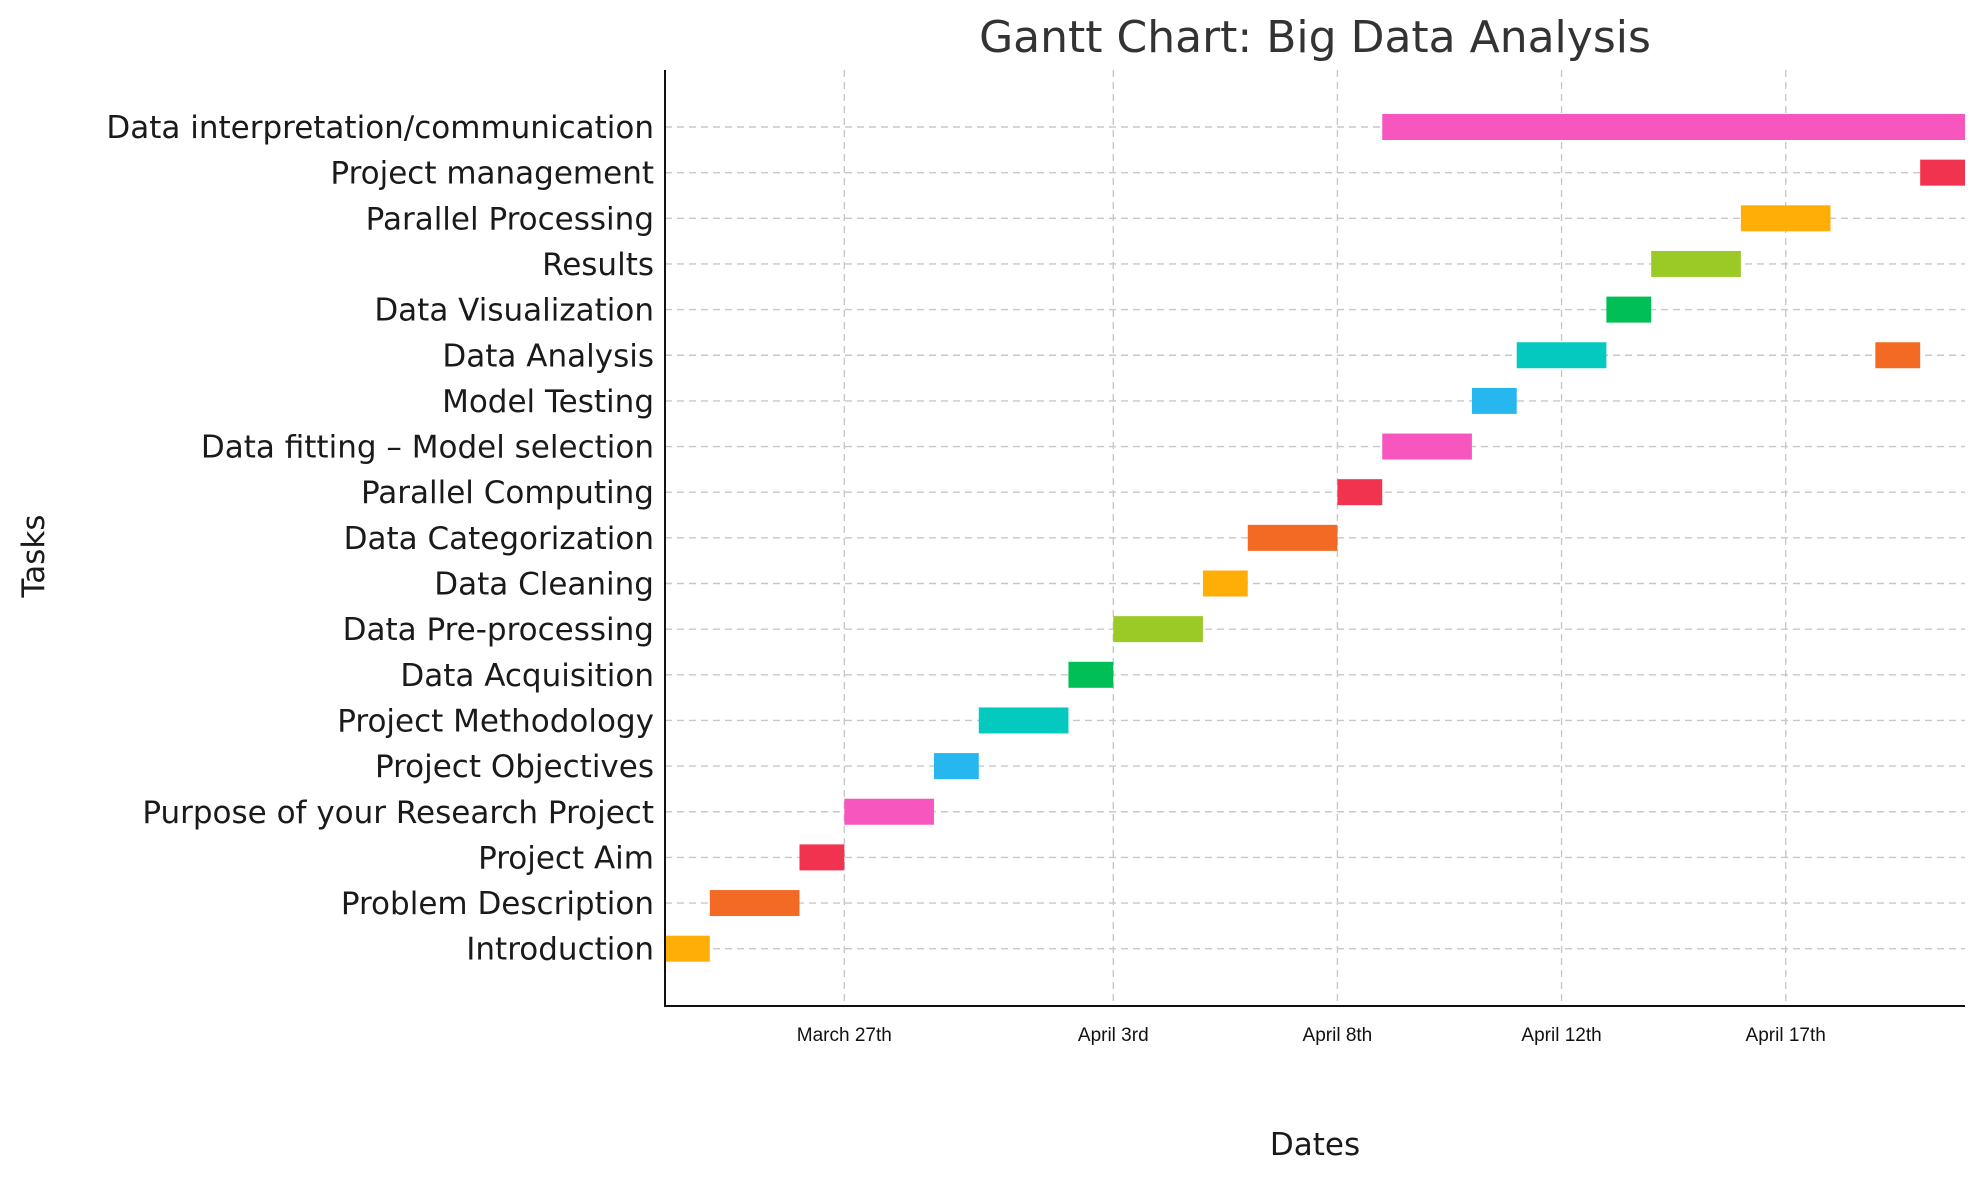 The width and height of the screenshot is (1980, 1180). I want to click on task-label: Model Testing, so click(548, 402).